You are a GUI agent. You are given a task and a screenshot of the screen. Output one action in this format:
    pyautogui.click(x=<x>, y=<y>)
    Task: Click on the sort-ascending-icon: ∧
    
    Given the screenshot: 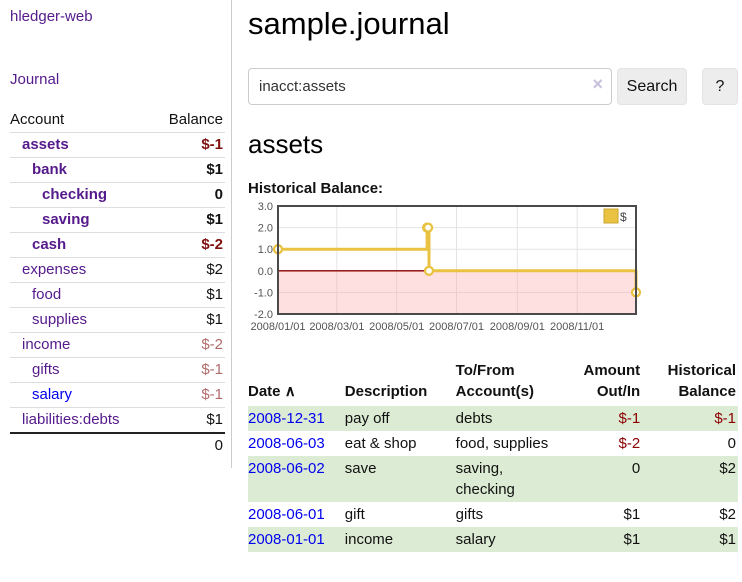 What is the action you would take?
    pyautogui.click(x=290, y=391)
    